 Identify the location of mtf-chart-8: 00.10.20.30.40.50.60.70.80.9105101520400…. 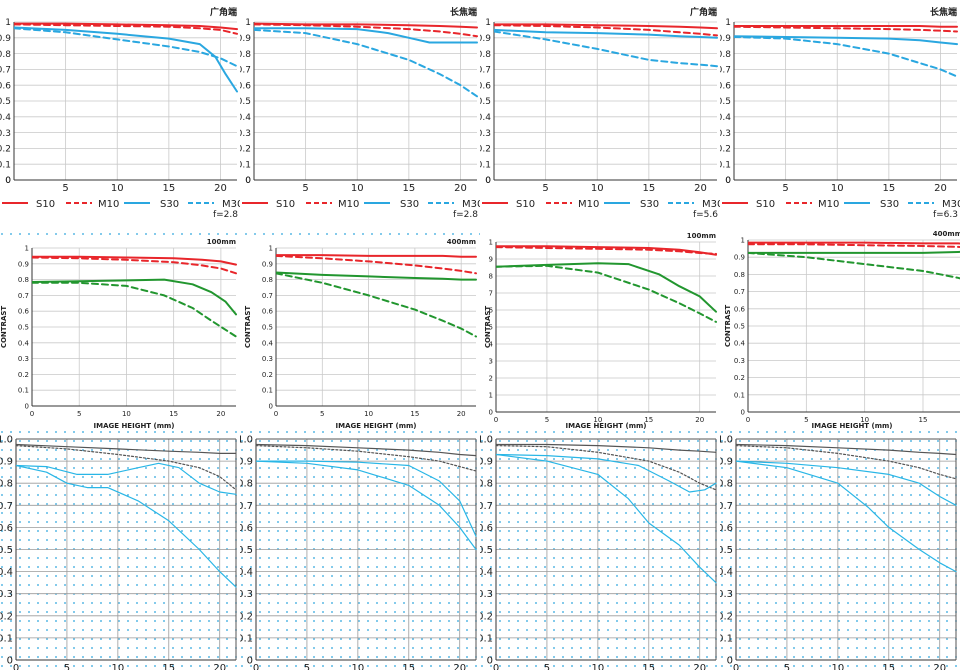
(842, 330).